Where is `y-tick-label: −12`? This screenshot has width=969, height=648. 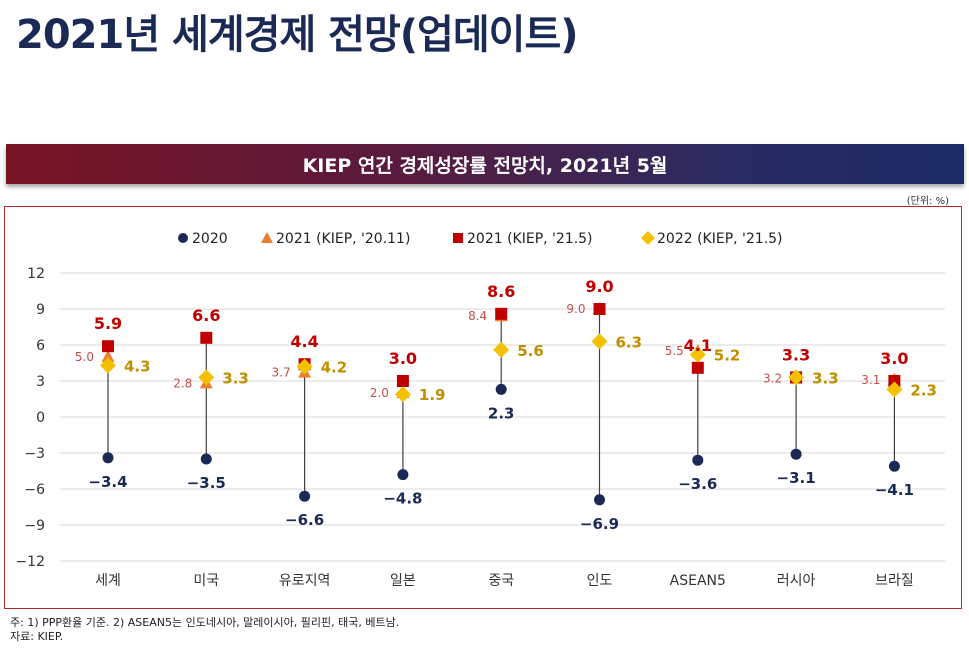 y-tick-label: −12 is located at coordinates (30, 562).